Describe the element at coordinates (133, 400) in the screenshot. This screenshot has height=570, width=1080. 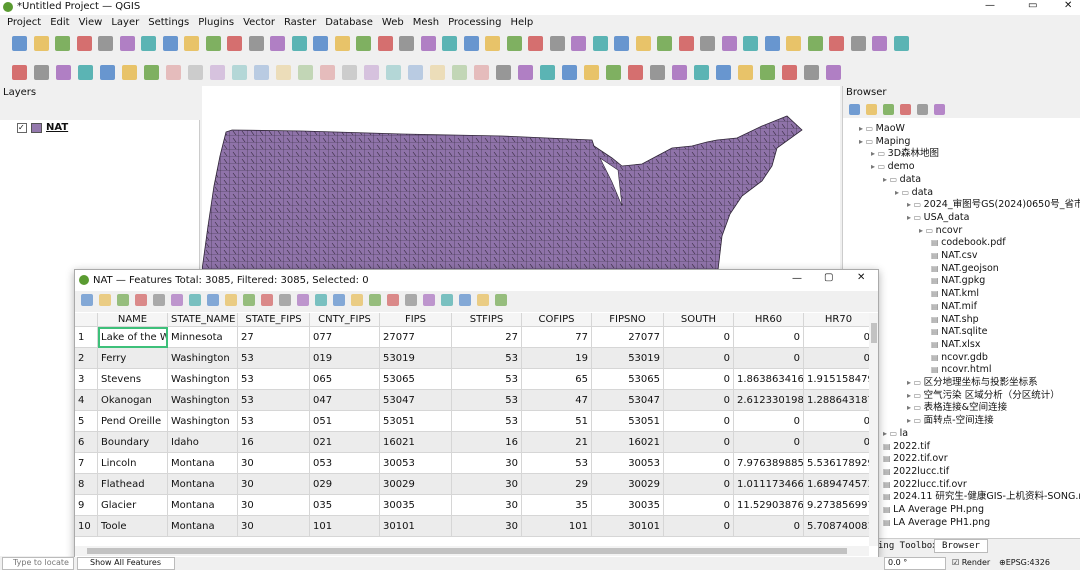
I see `table-cell: Okanogan` at that location.